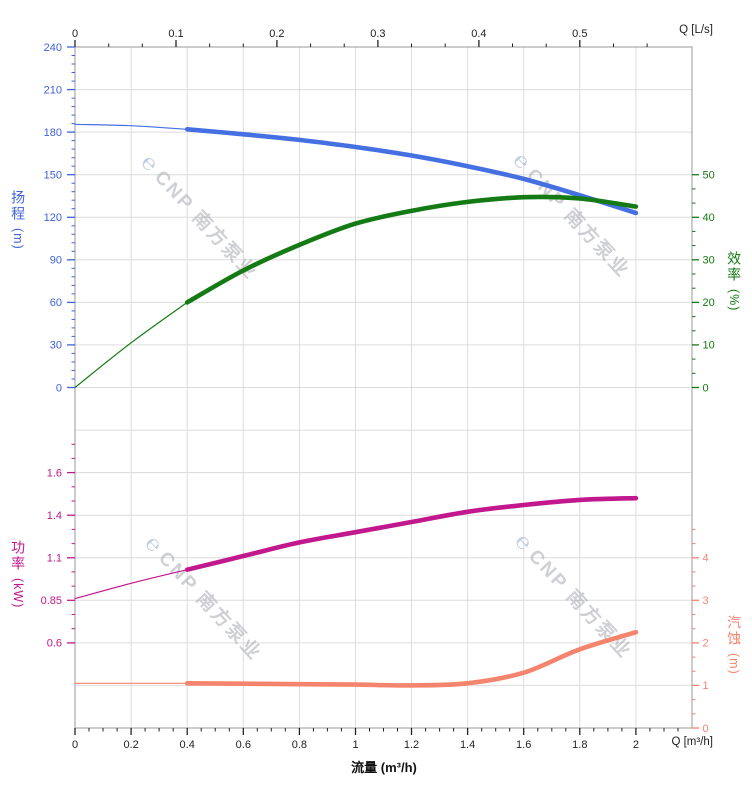 Image resolution: width=752 pixels, height=797 pixels. What do you see at coordinates (377, 34) in the screenshot?
I see `tick-label: 0.3` at bounding box center [377, 34].